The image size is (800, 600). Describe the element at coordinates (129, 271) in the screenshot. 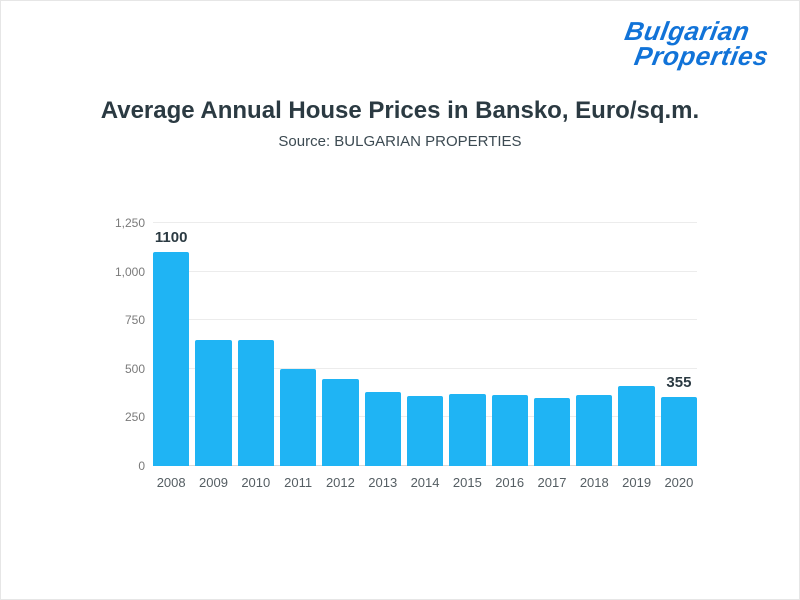

I see `y-tick-label: 1,000` at that location.